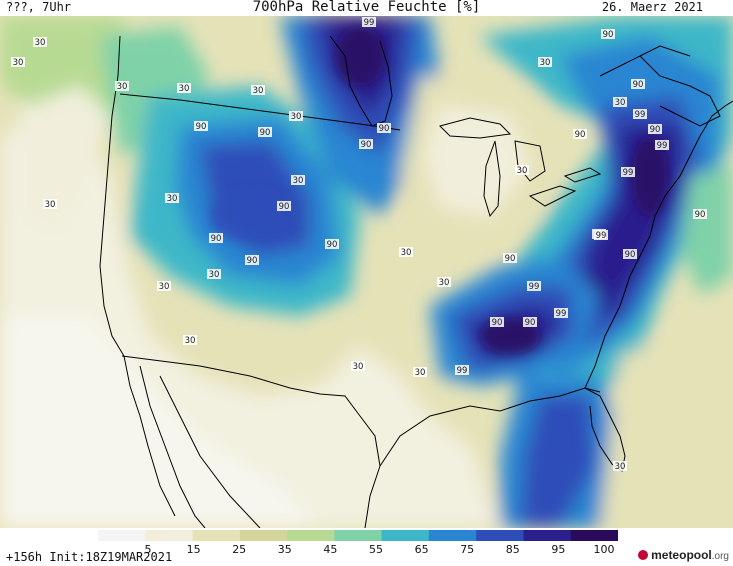 The height and width of the screenshot is (566, 733). Describe the element at coordinates (652, 7) in the screenshot. I see `valid-date: 26. Maerz 2021` at that location.